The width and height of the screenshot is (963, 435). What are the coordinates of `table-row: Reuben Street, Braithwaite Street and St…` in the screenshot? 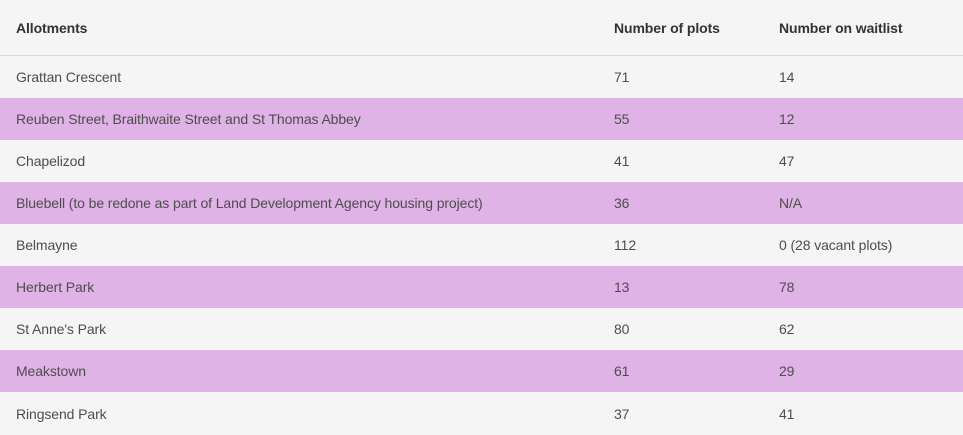 It's located at (481, 119).